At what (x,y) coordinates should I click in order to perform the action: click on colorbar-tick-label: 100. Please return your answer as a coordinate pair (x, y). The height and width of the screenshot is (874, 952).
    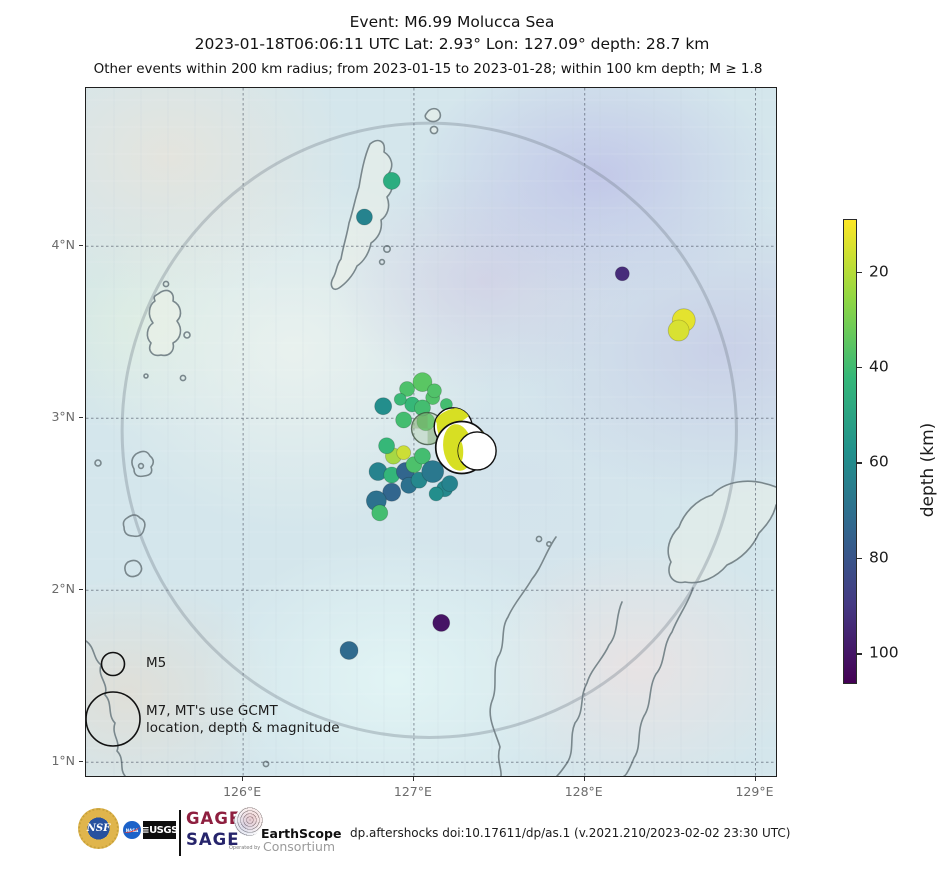
    Looking at the image, I should click on (884, 652).